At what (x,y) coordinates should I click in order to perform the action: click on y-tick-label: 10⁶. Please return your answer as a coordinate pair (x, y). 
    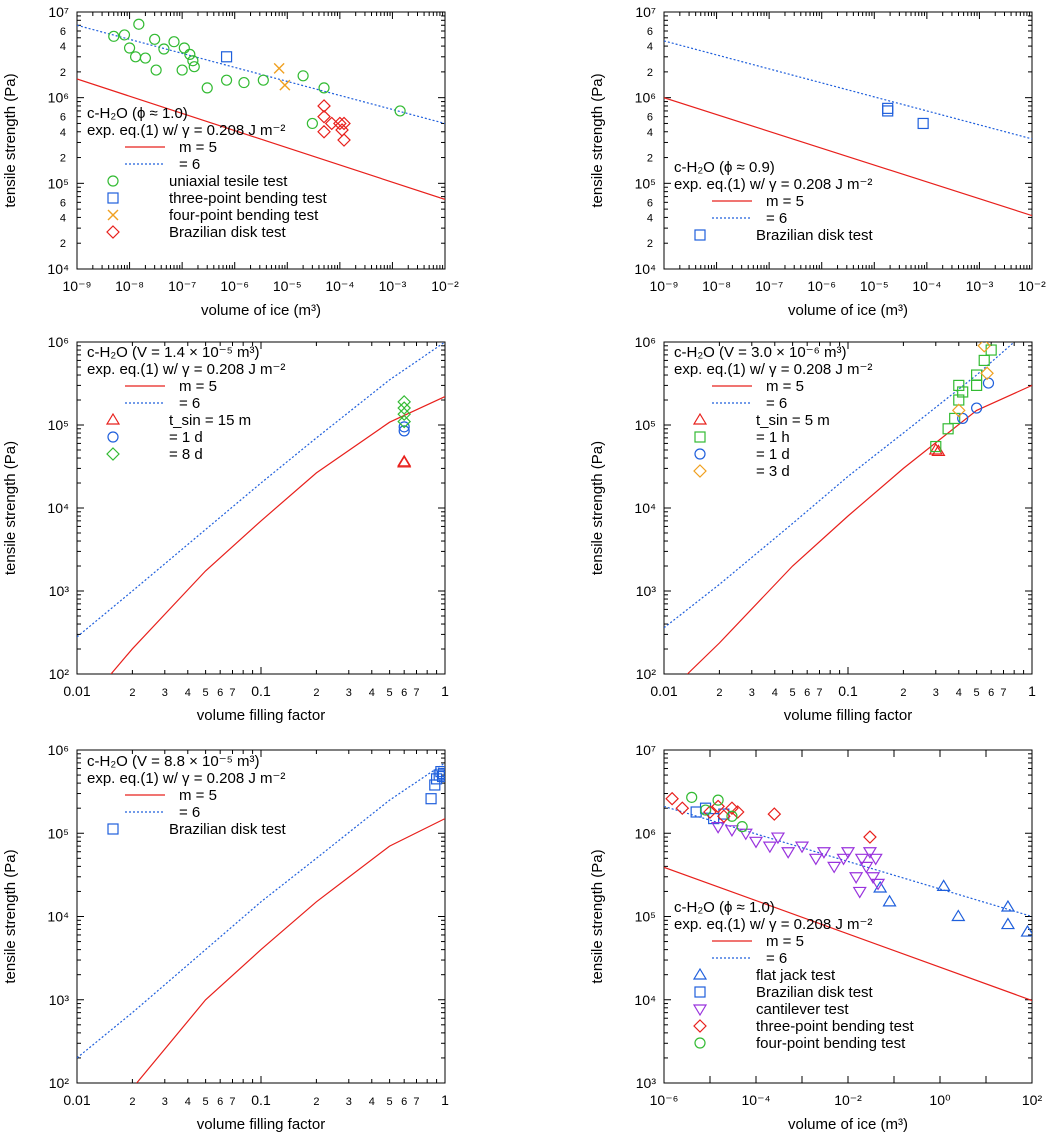
    Looking at the image, I should click on (58, 98).